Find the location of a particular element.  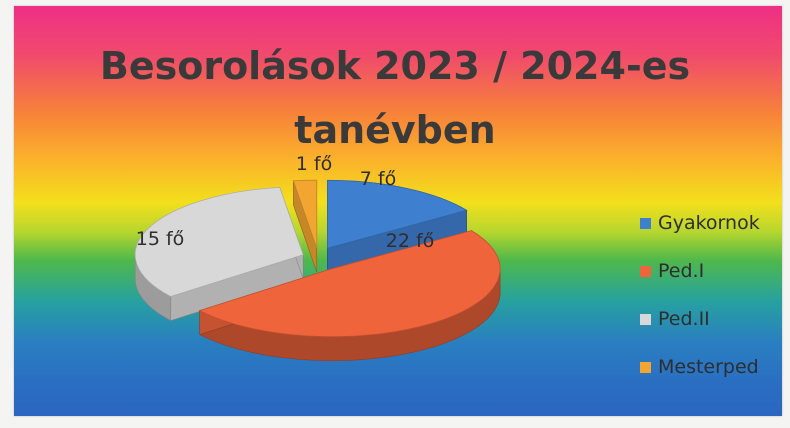

pie-slice-ped-i is located at coordinates (349, 295).